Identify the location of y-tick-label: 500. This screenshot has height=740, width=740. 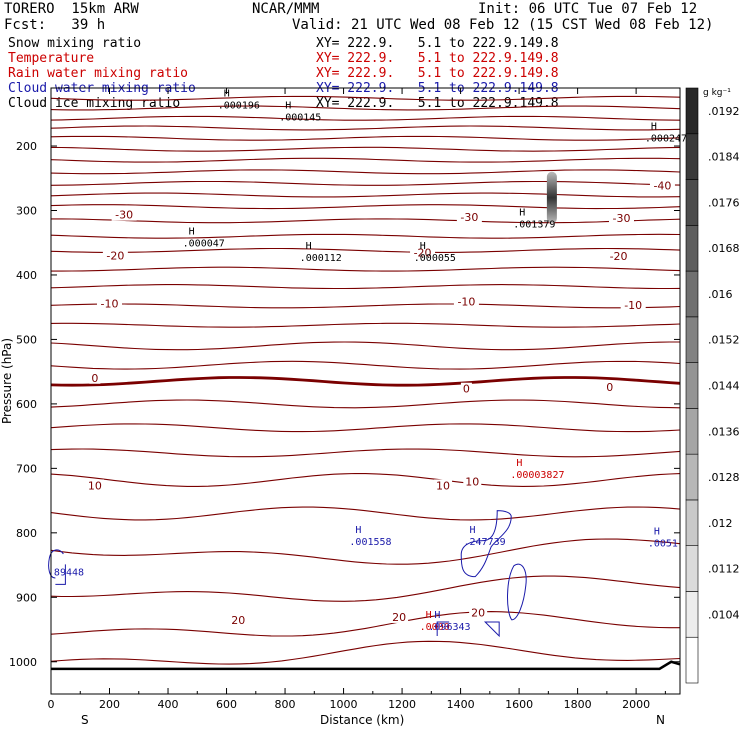
(26, 339).